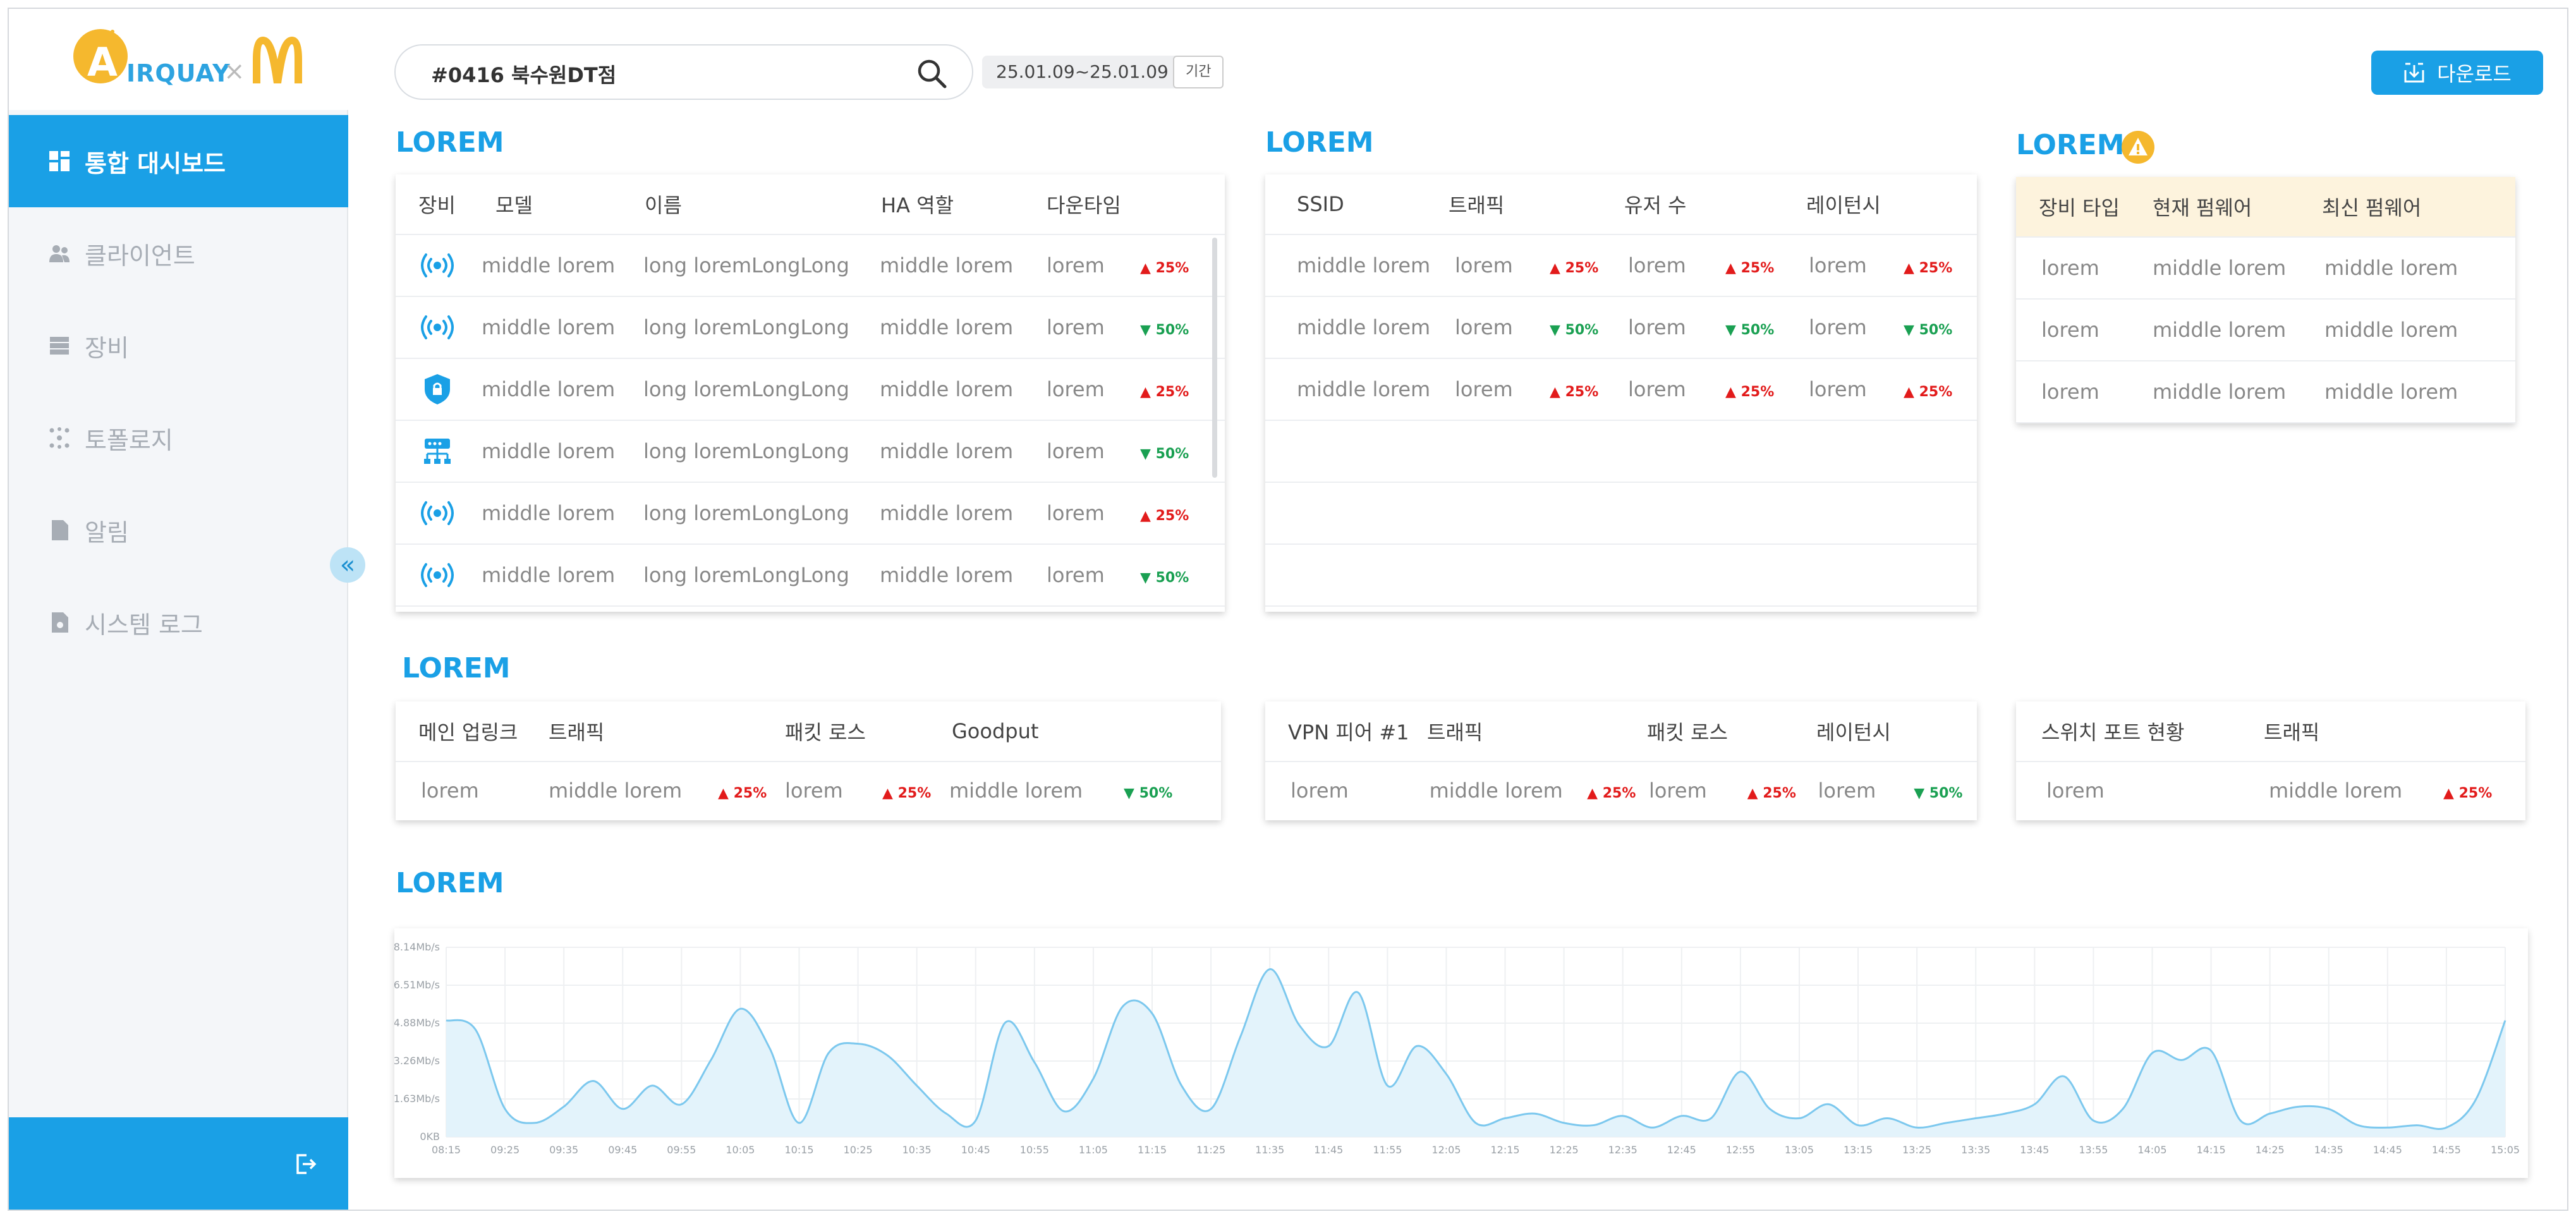  What do you see at coordinates (2202, 208) in the screenshot?
I see `column-header: 현재 펌웨어` at bounding box center [2202, 208].